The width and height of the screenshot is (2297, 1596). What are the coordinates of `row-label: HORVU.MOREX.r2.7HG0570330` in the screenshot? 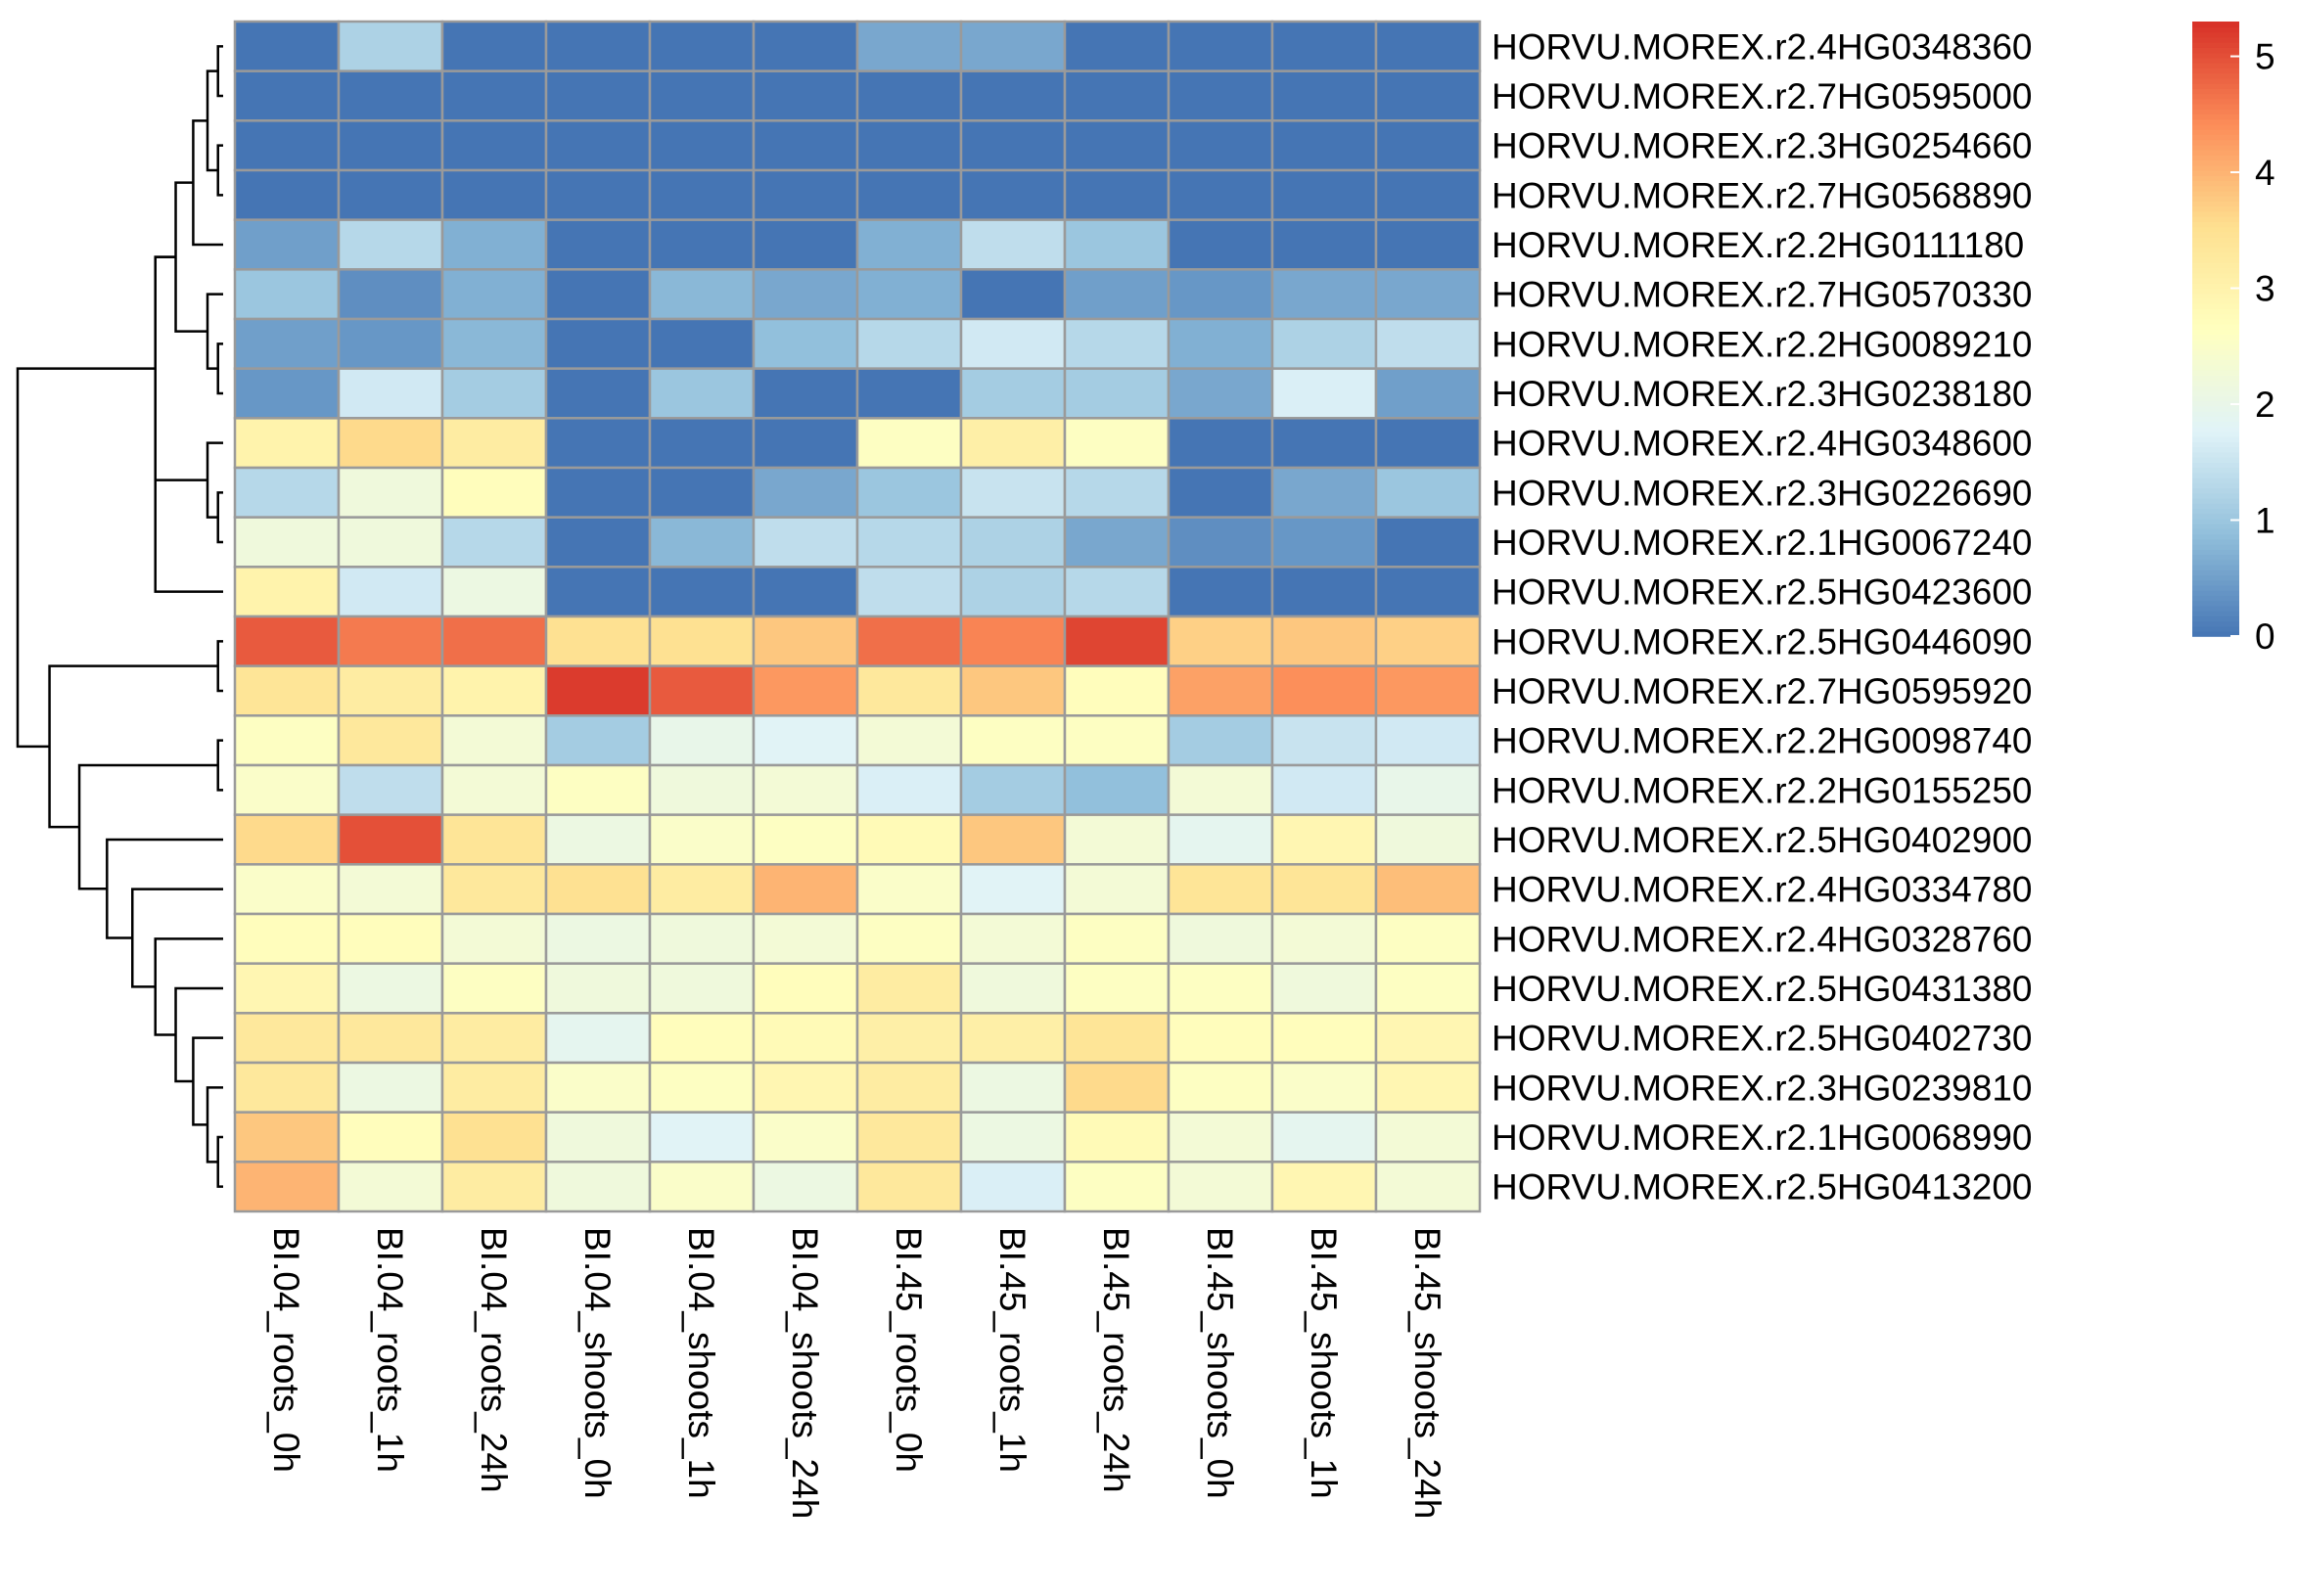 It's located at (1762, 295).